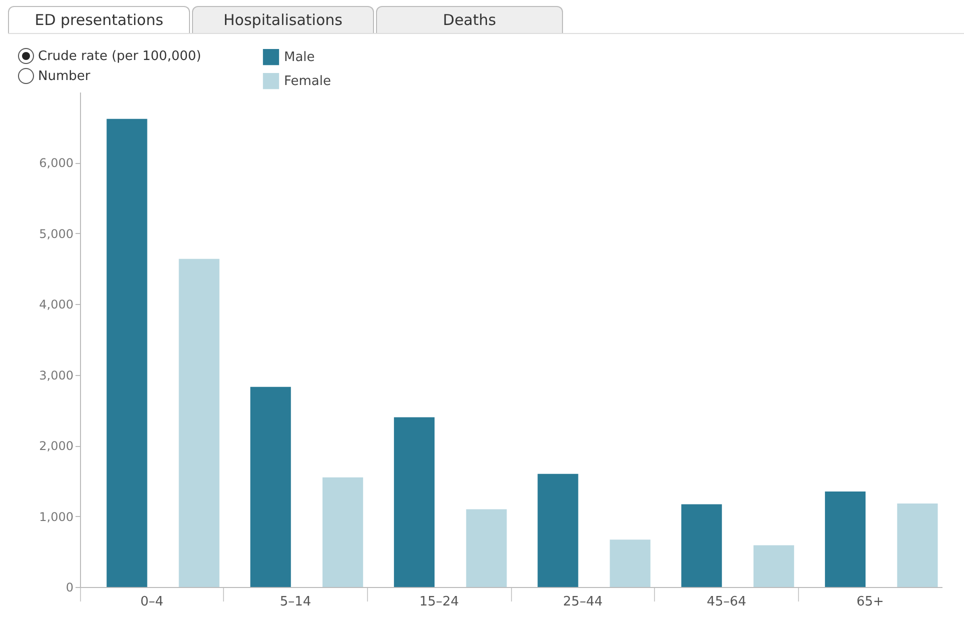  What do you see at coordinates (64, 76) in the screenshot?
I see `text: Number` at bounding box center [64, 76].